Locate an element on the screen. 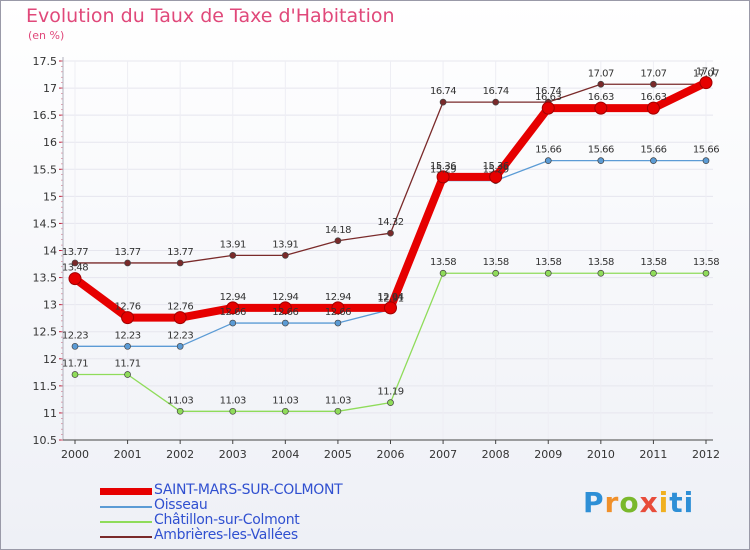  x-tick-label: 2005 is located at coordinates (338, 454).